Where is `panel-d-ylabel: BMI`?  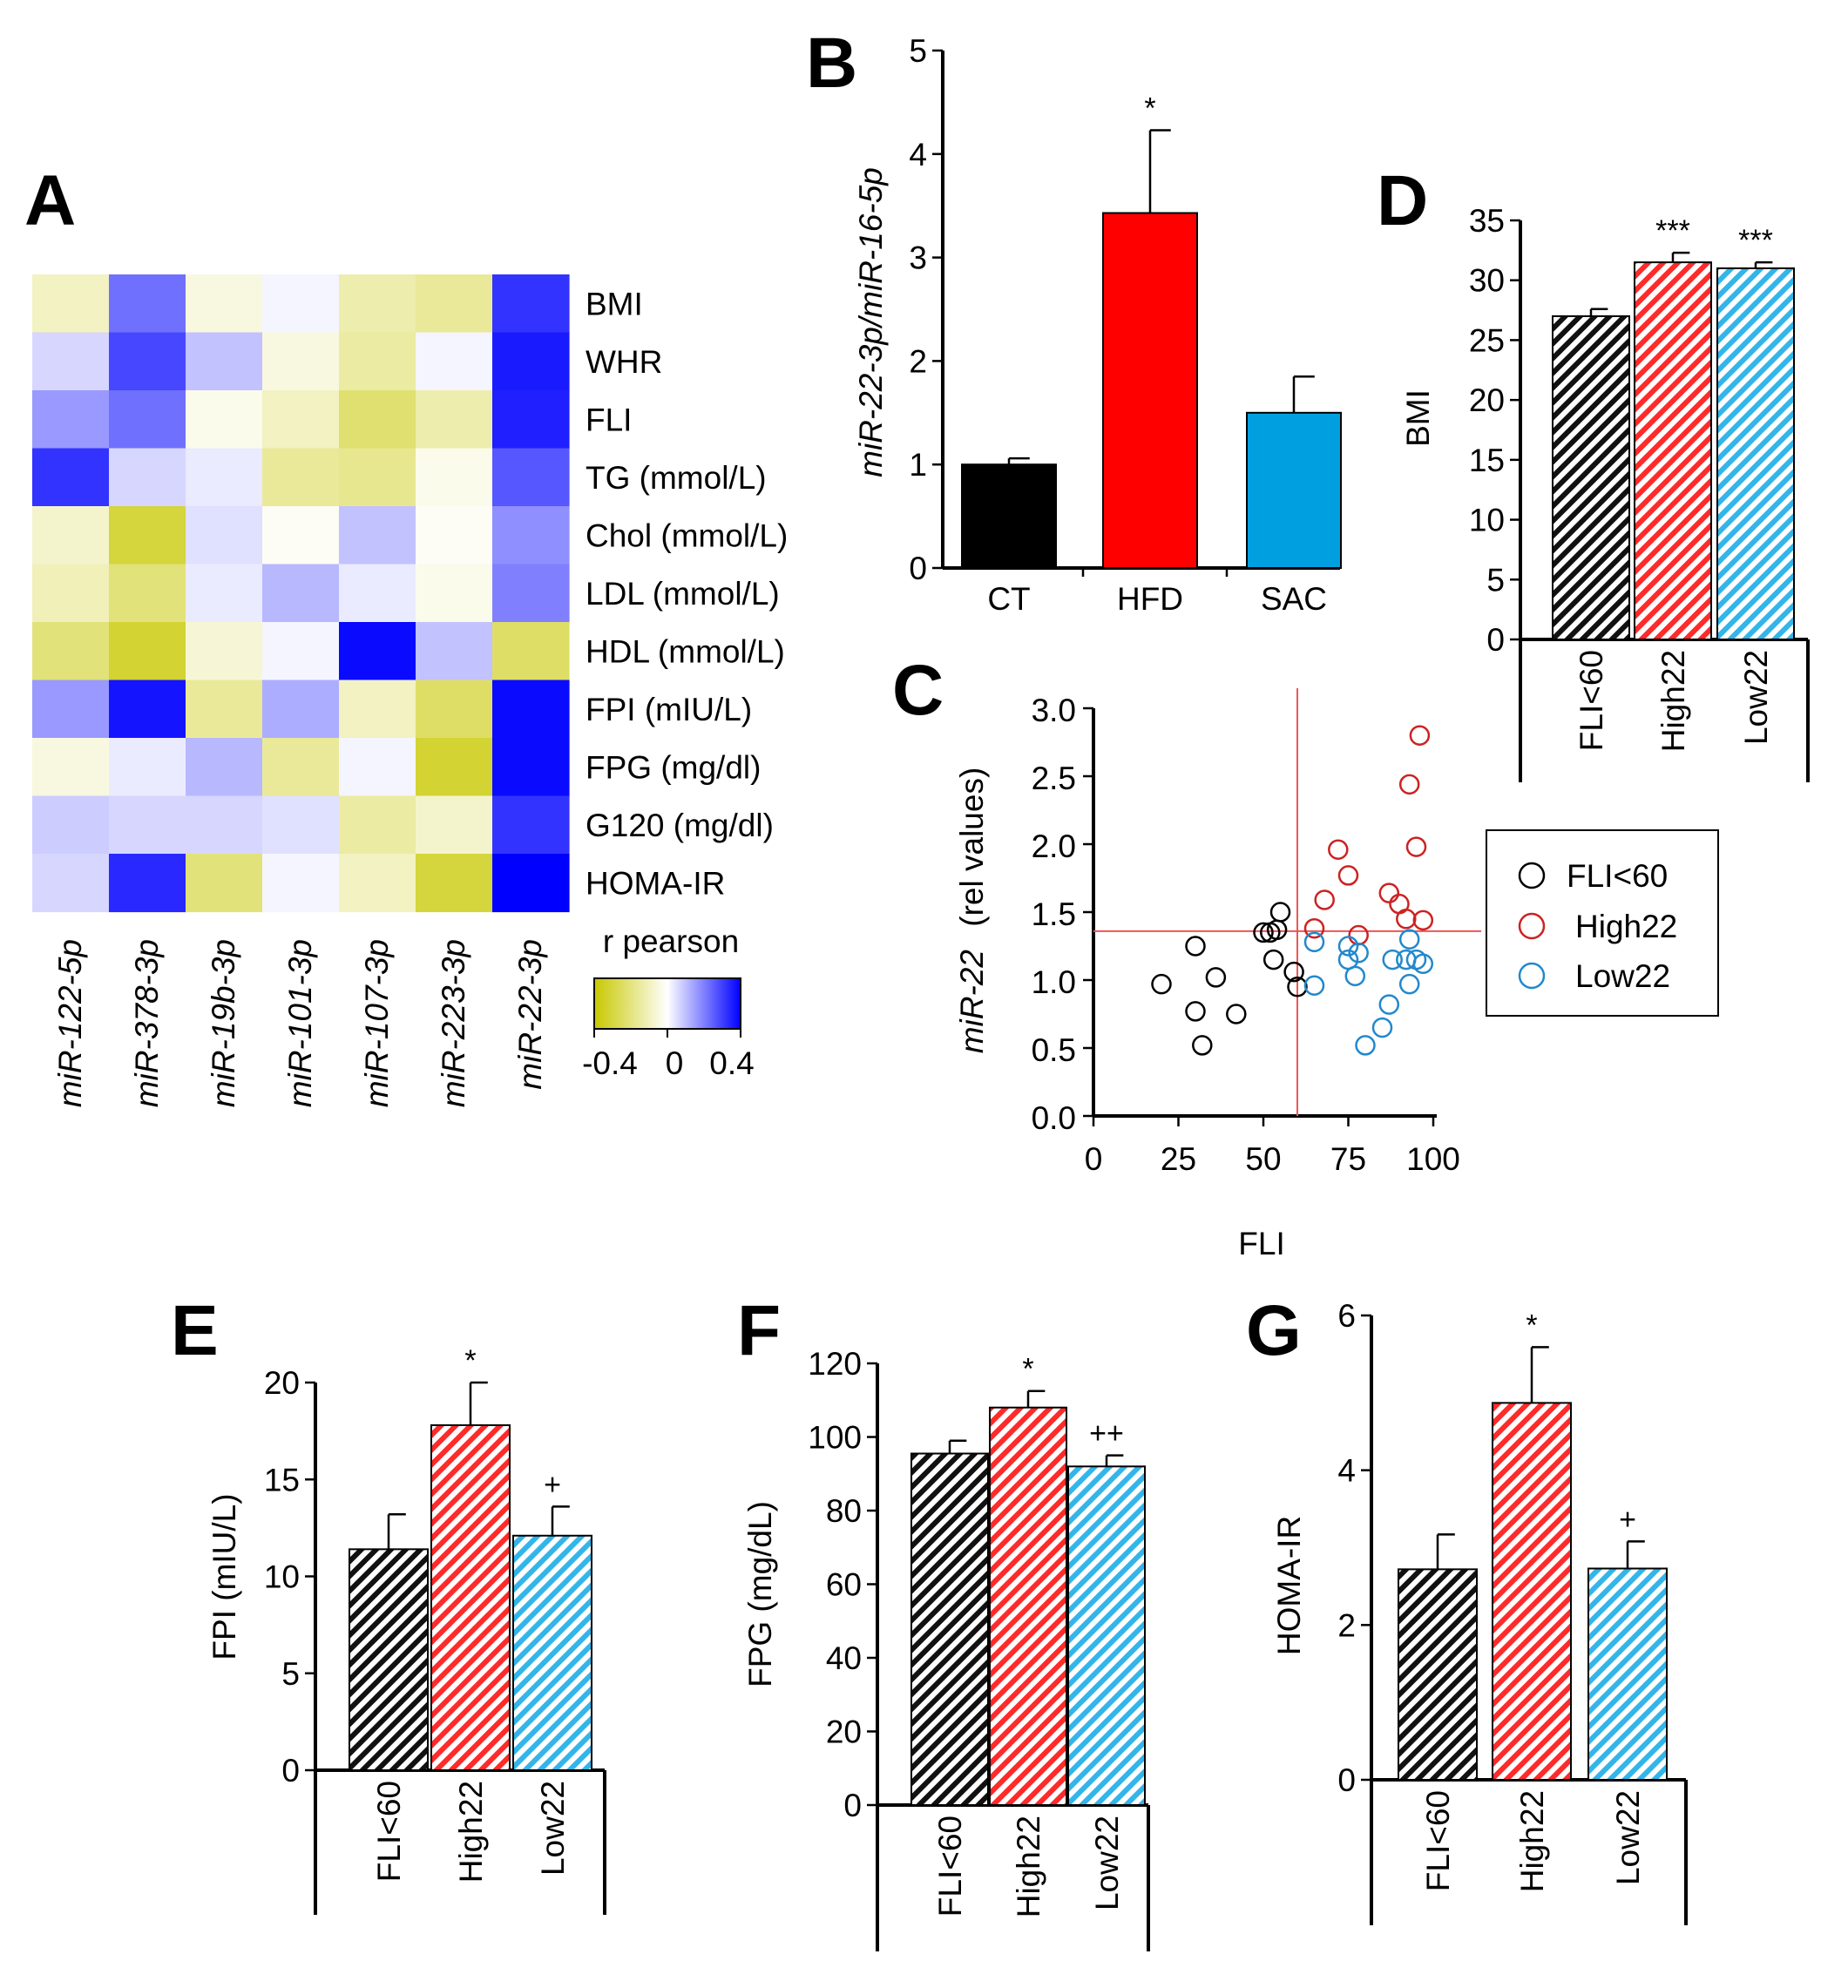
panel-d-ylabel: BMI is located at coordinates (1418, 418).